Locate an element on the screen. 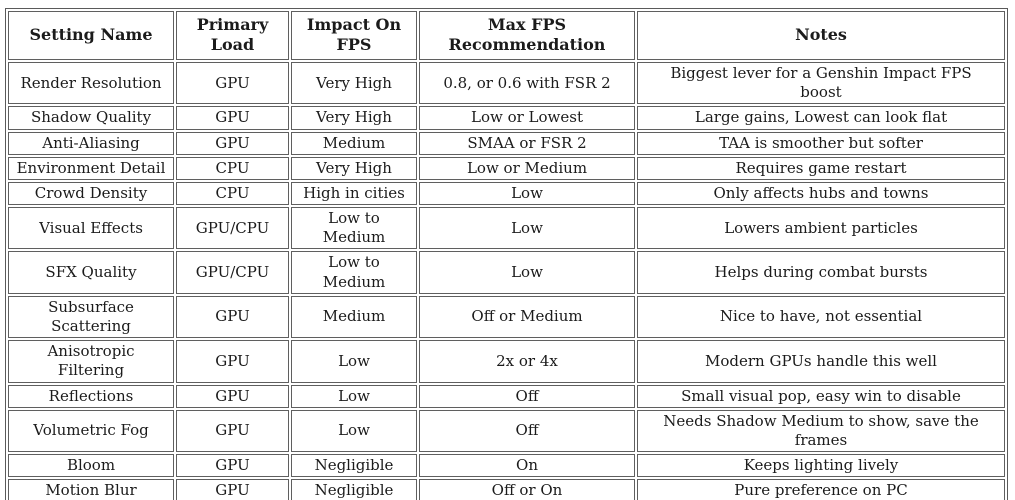  table-cell: TAA is smoother but softer is located at coordinates (821, 143).